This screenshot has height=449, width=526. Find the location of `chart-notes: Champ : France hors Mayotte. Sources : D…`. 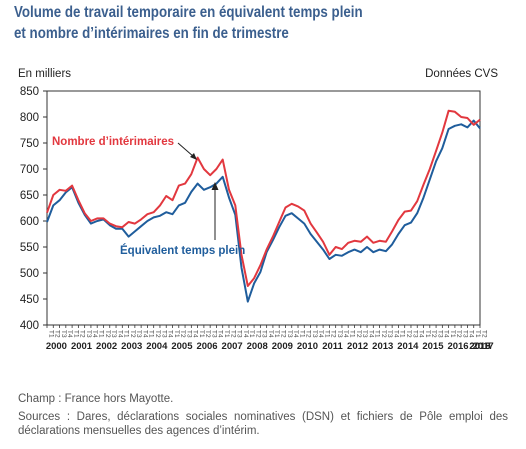

chart-notes: Champ : France hors Mayotte. Sources : D… is located at coordinates (263, 415).